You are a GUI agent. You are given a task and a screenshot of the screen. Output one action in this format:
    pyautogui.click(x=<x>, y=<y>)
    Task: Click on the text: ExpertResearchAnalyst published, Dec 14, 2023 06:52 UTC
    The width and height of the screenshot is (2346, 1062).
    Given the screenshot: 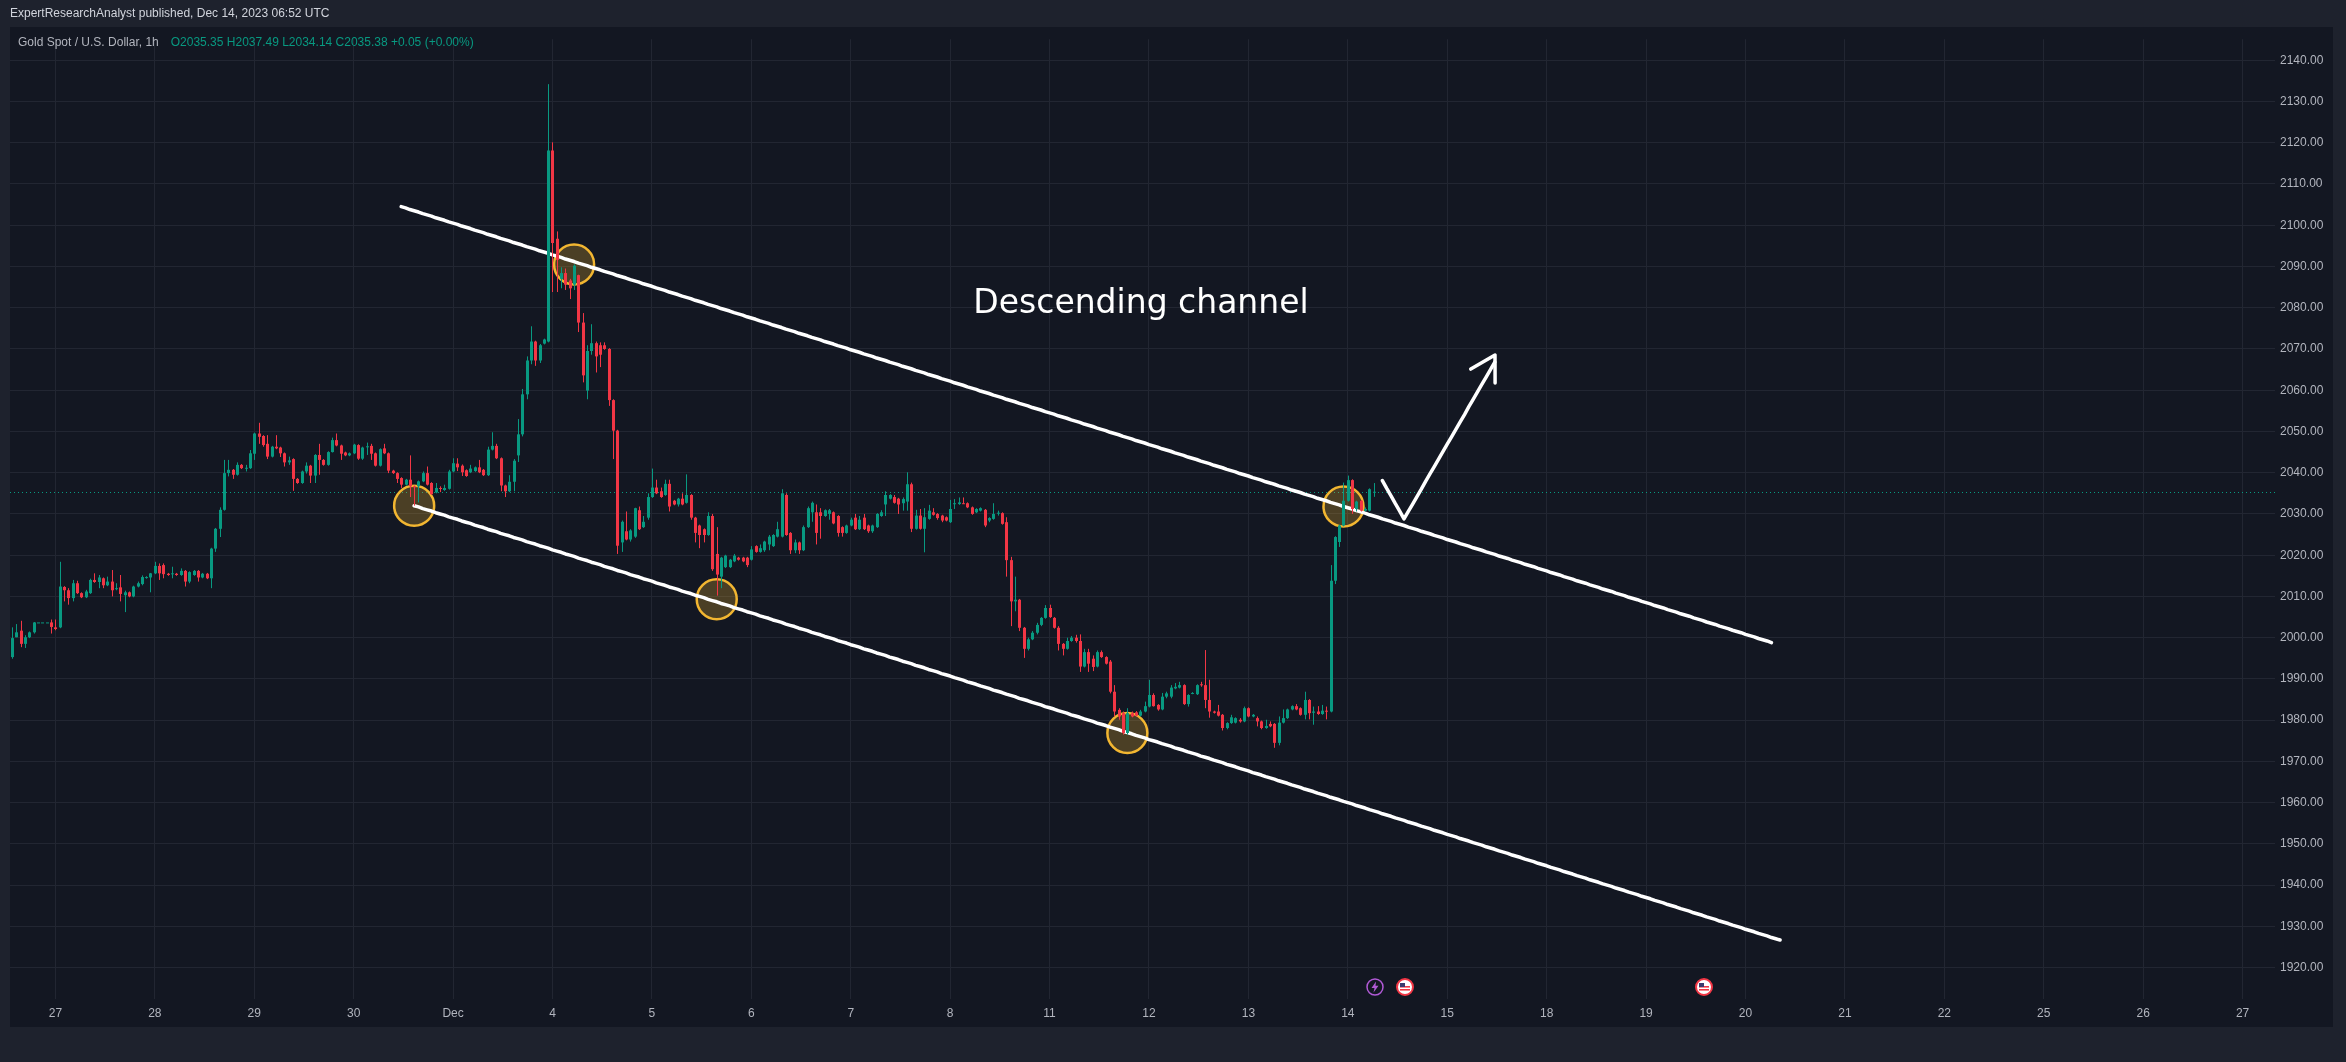 What is the action you would take?
    pyautogui.click(x=170, y=13)
    